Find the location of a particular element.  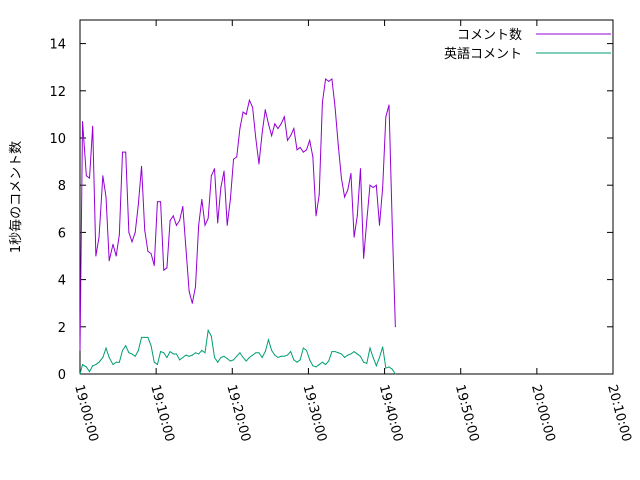

x-tick-label: 20:10:00 is located at coordinates (619, 413).